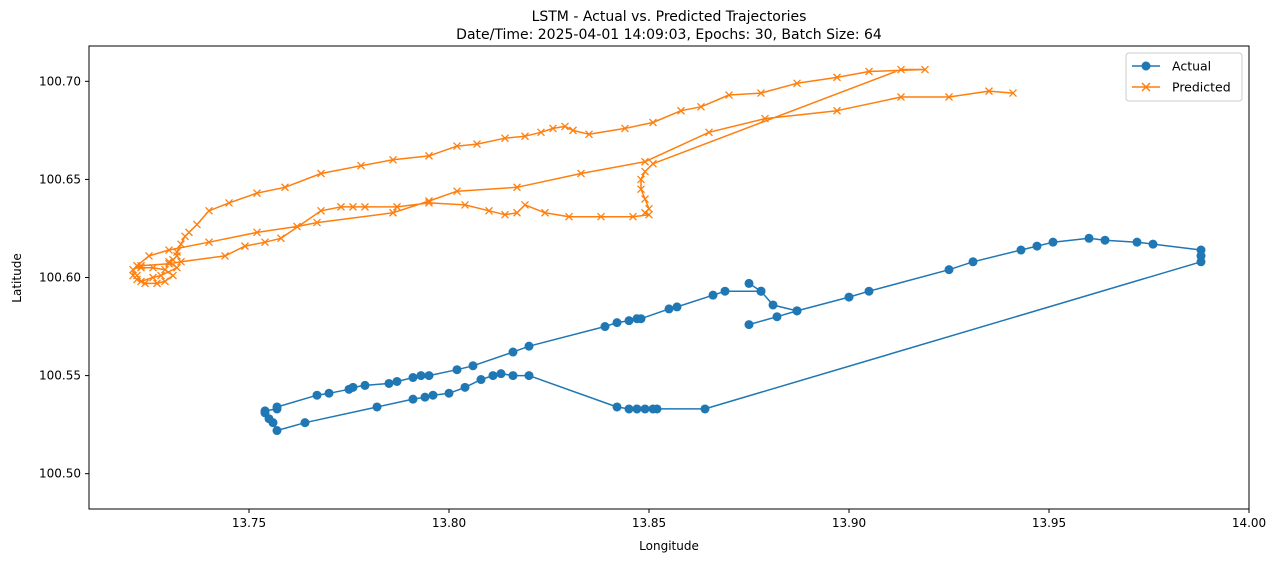  What do you see at coordinates (749, 519) in the screenshot?
I see `x-axis-ticks: 13.75 13.80 13.85 13.90 13.95 14.00` at bounding box center [749, 519].